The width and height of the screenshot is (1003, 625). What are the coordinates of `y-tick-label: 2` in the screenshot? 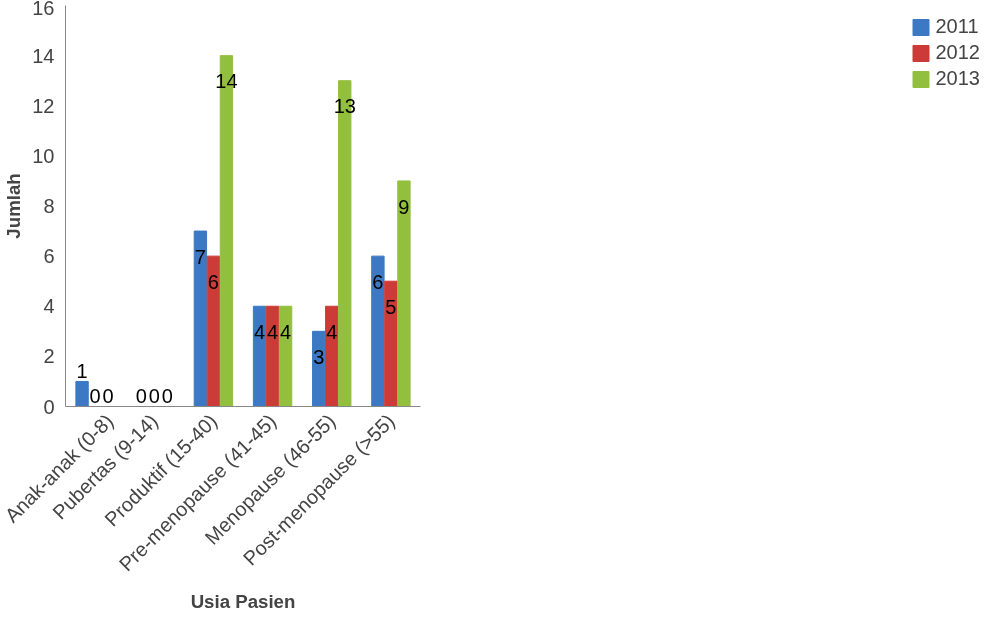 It's located at (49, 356).